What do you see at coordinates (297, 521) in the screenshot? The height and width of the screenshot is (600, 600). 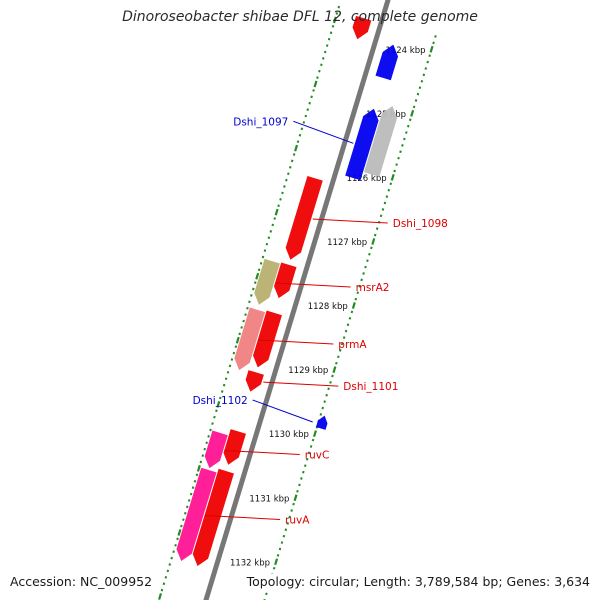 I see `feature-label: ruvA` at bounding box center [297, 521].